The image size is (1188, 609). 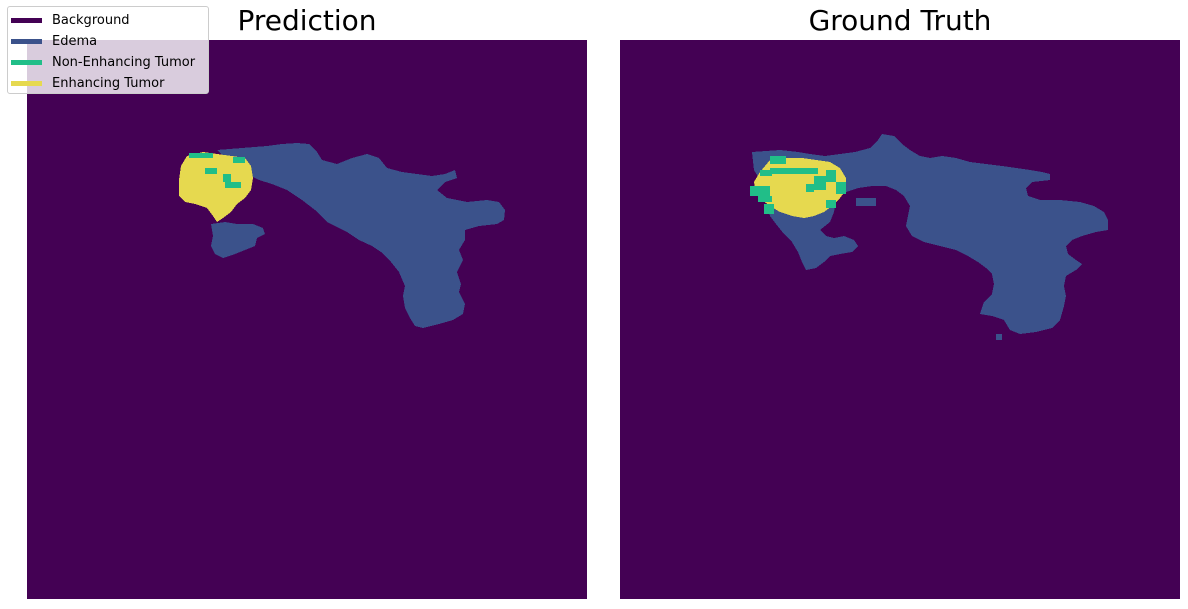 What do you see at coordinates (108, 41) in the screenshot?
I see `legend-item-edema: Edema` at bounding box center [108, 41].